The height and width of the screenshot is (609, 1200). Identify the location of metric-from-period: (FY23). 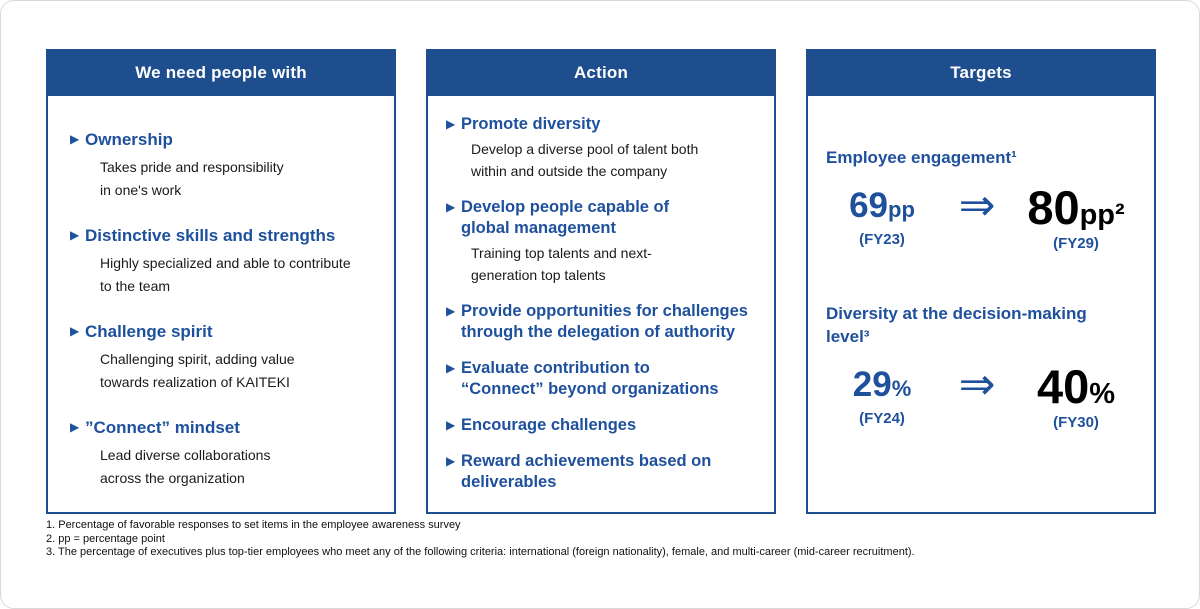
(882, 239).